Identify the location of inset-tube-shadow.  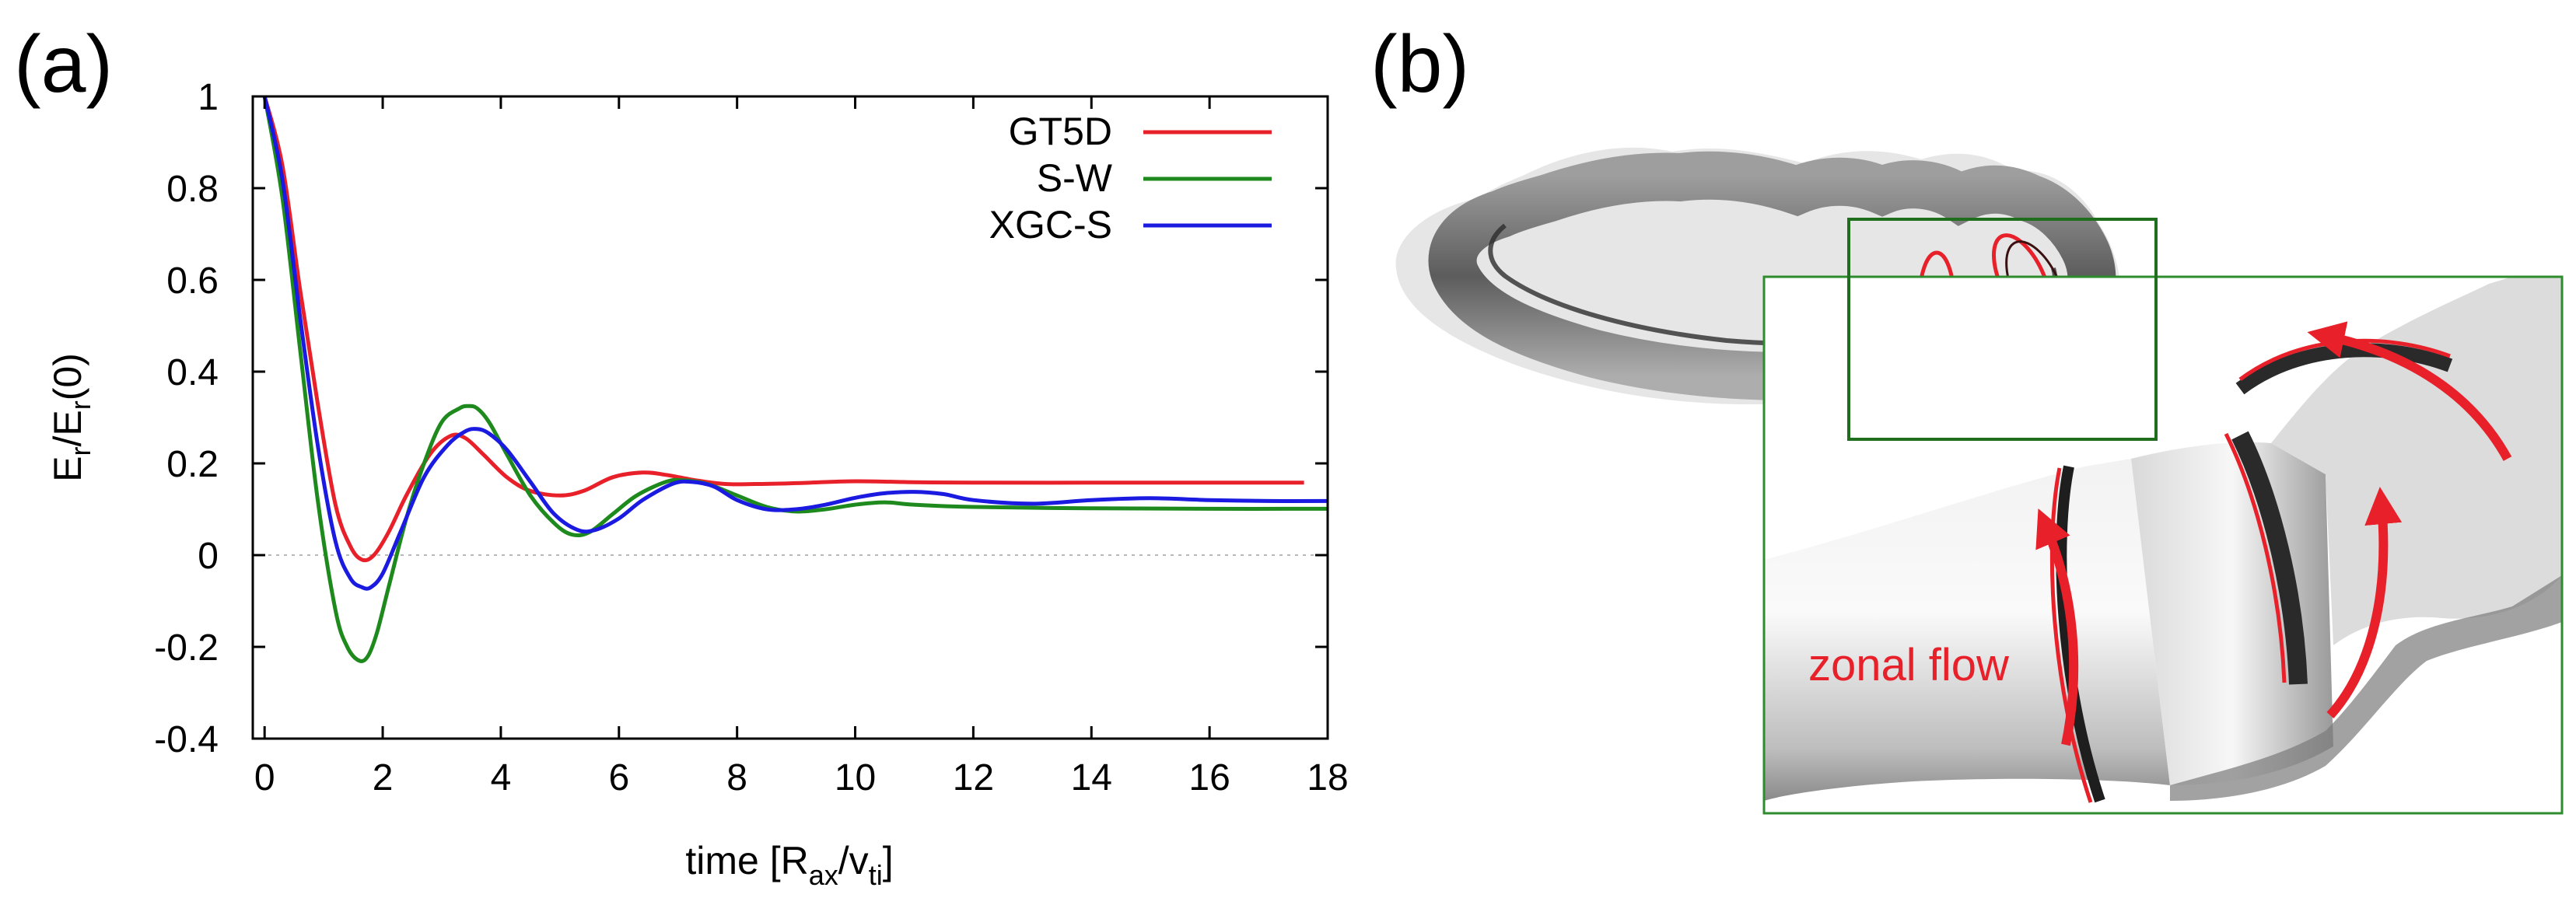
(2366, 688).